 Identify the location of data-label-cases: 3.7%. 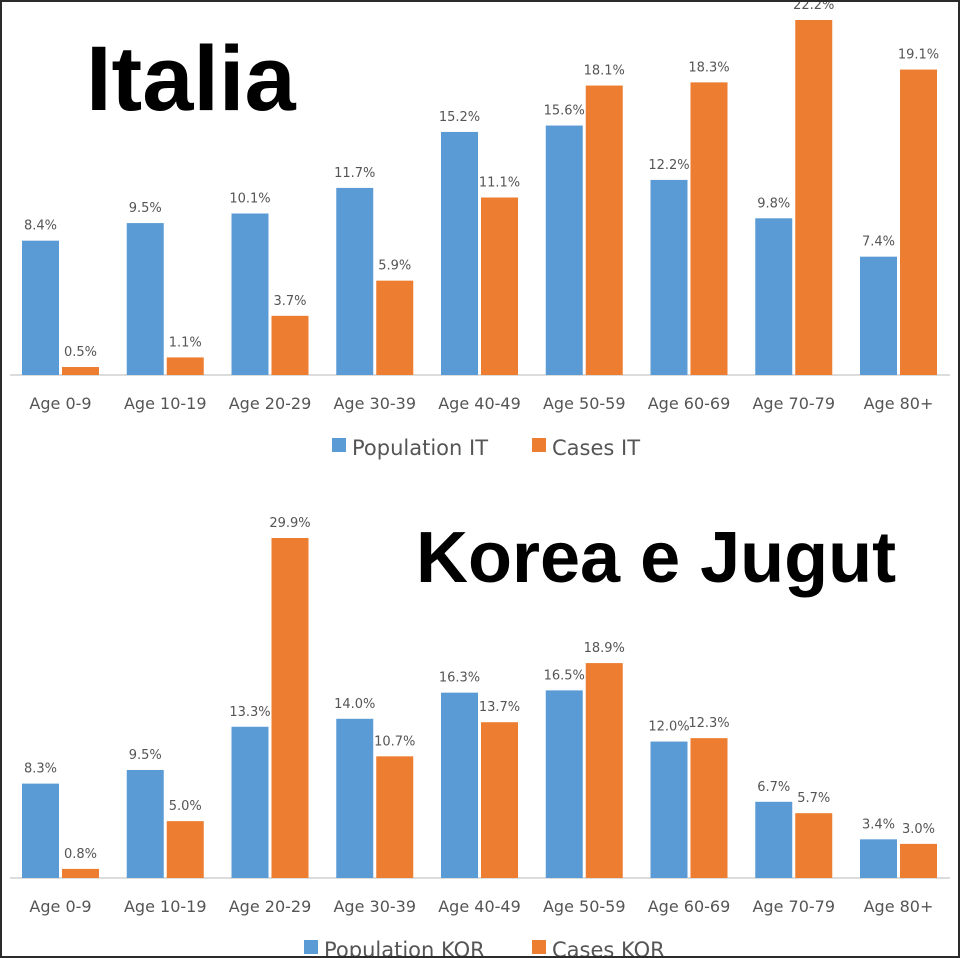
(289, 301).